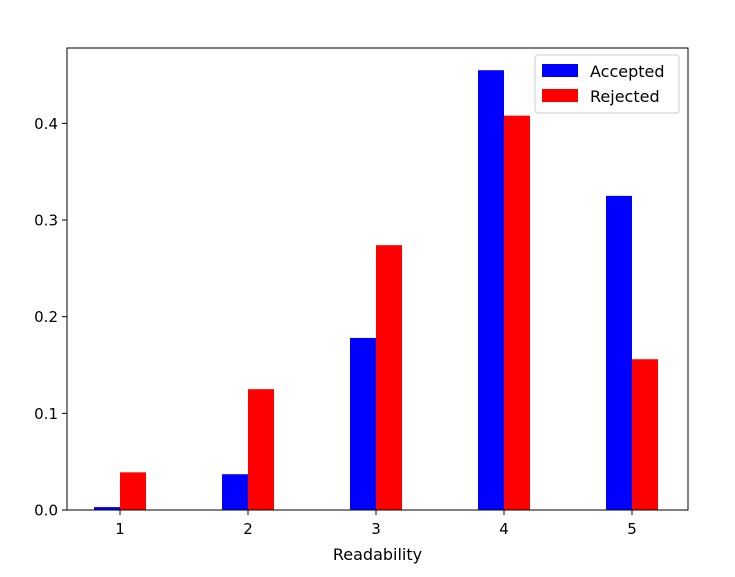 The image size is (735, 577). What do you see at coordinates (560, 95) in the screenshot?
I see `legend-swatch-rejected` at bounding box center [560, 95].